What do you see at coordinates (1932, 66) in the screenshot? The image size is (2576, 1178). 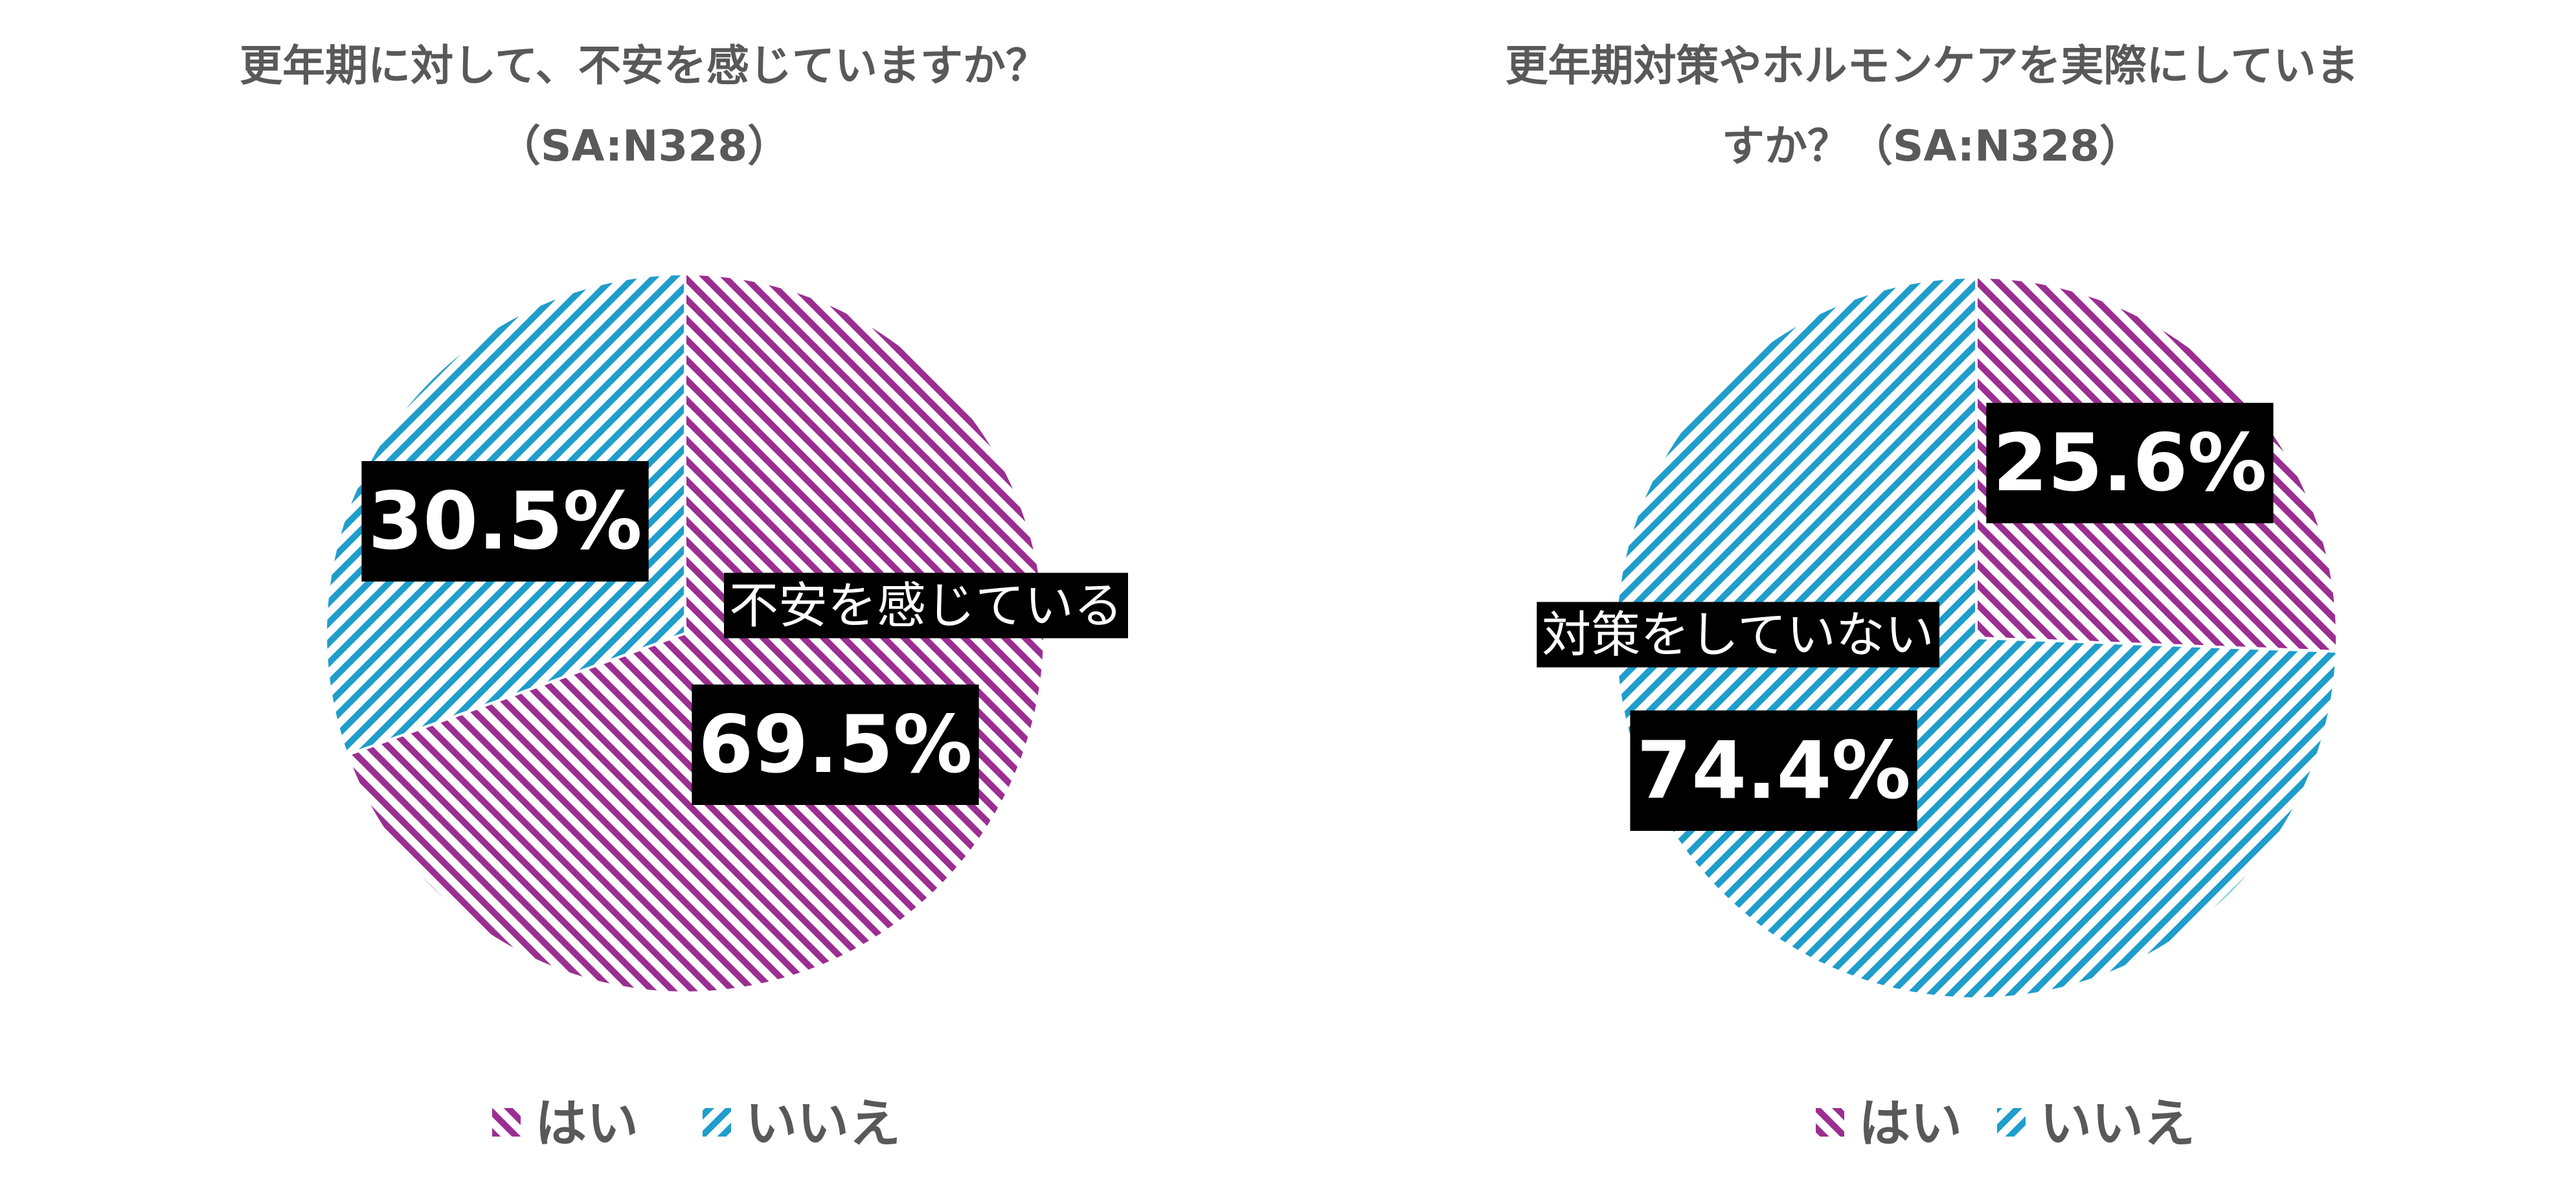 I see `title-line-1: 更年期対策やホルモンケアを実際にしていま` at bounding box center [1932, 66].